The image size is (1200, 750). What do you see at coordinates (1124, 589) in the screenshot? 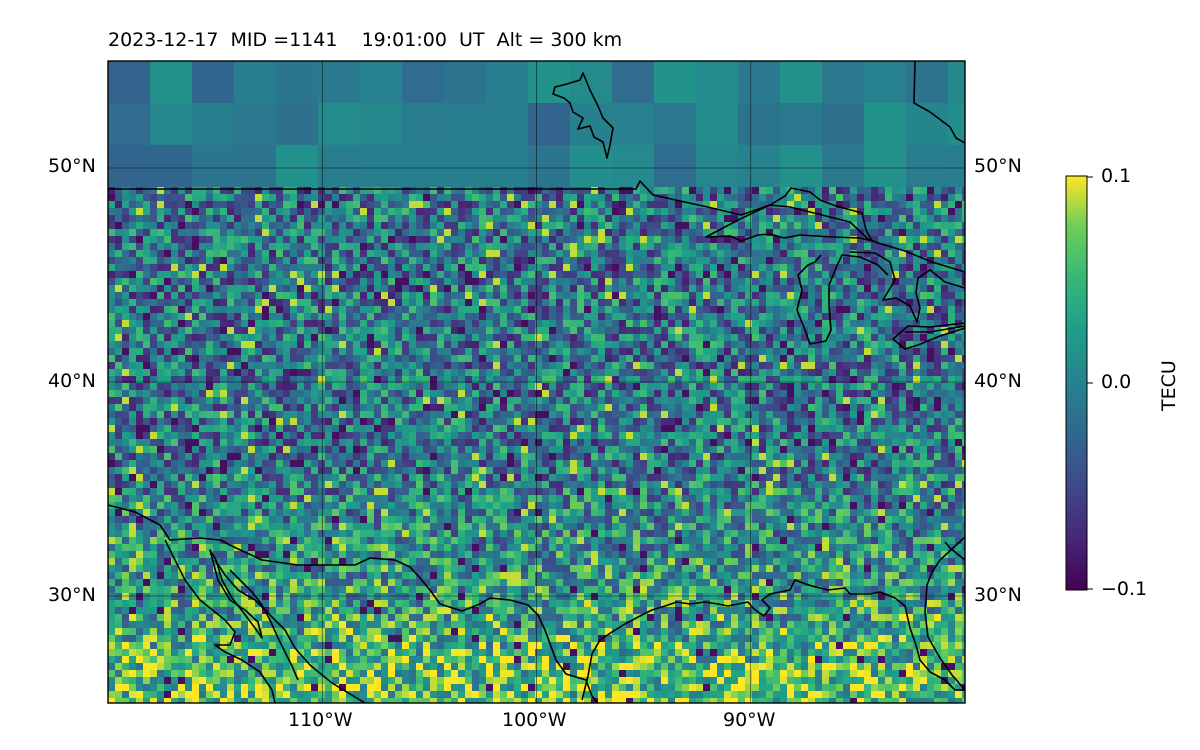
I see `colorbar-min-label: −0.1` at bounding box center [1124, 589].